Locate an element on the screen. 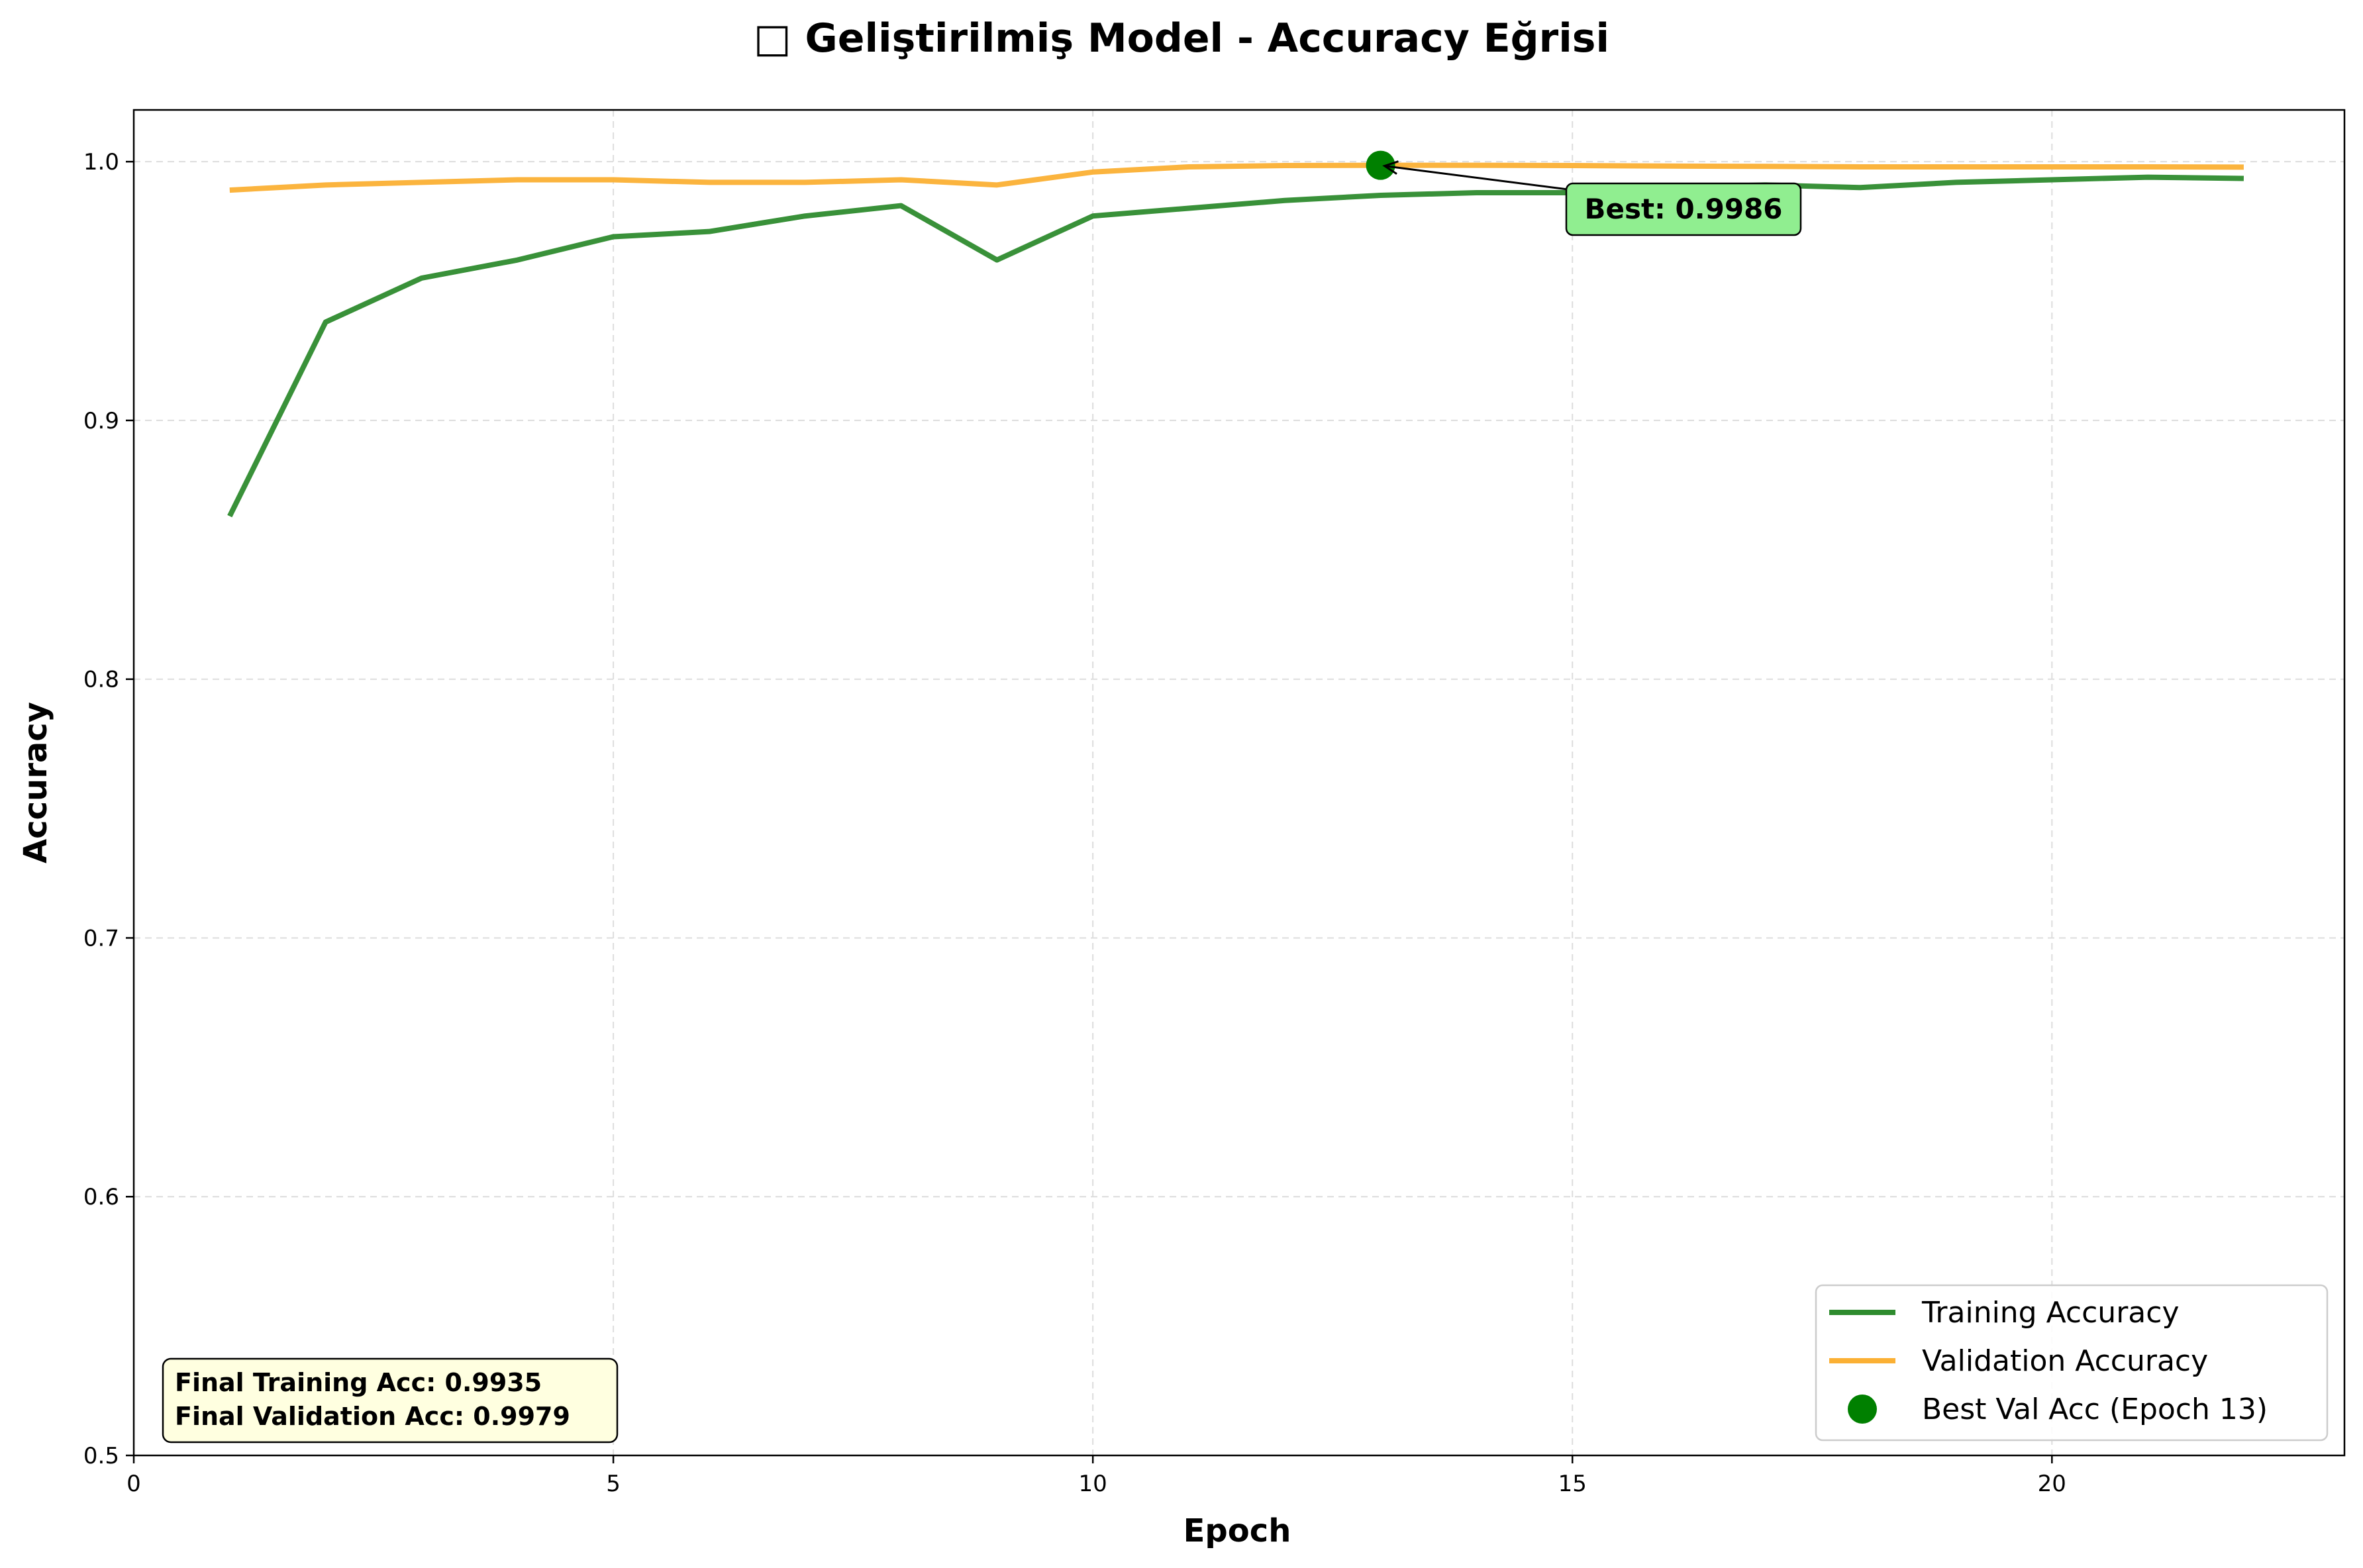 The image size is (2363, 1568). y-tick-label: 0.6 is located at coordinates (101, 1197).